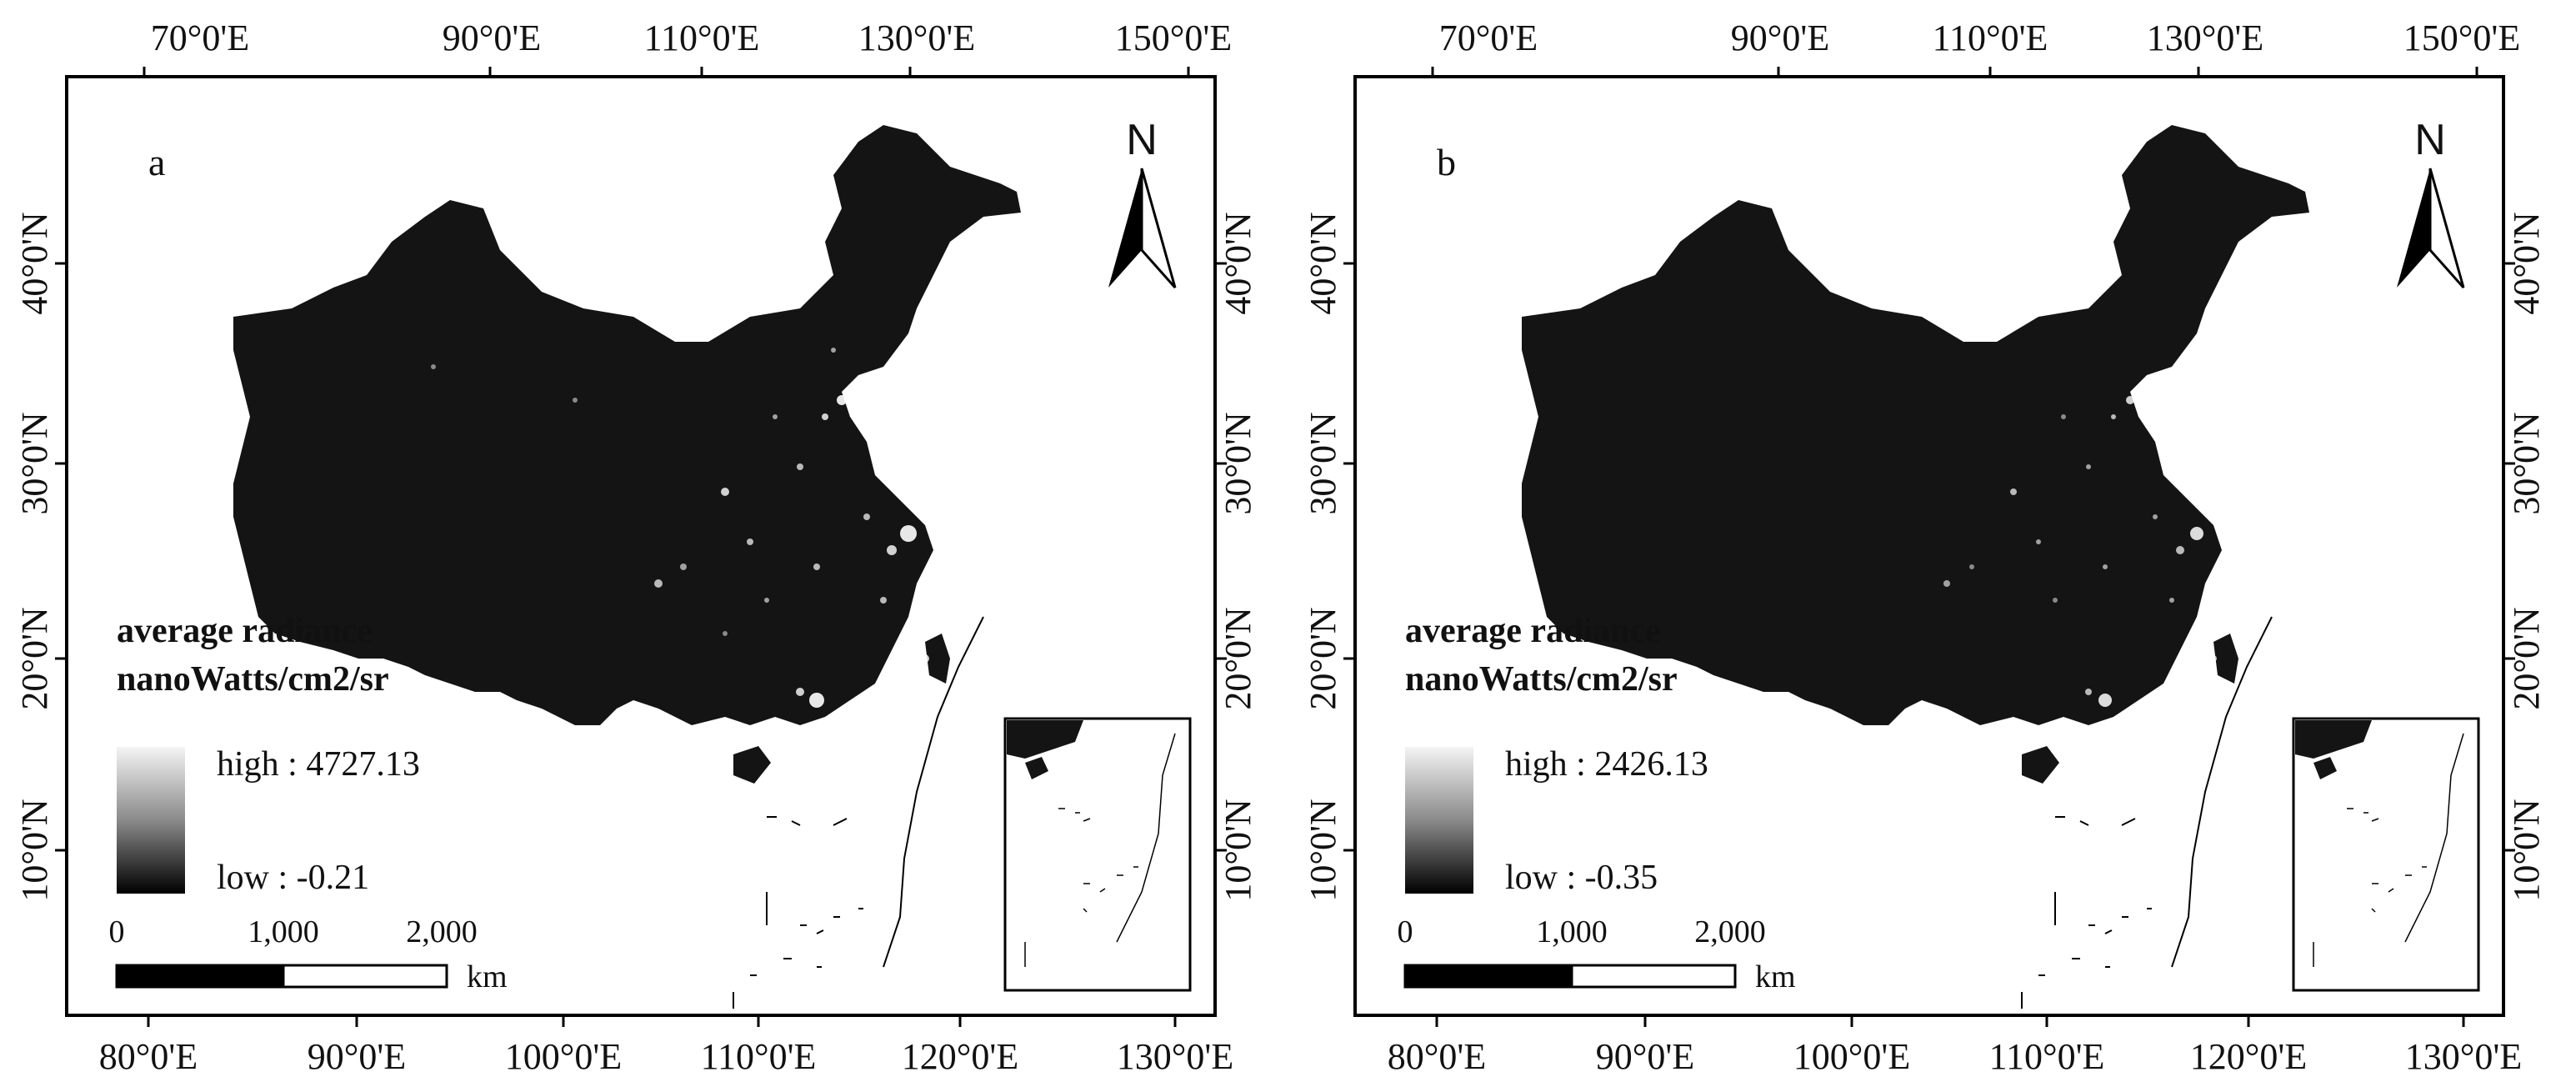  What do you see at coordinates (156, 162) in the screenshot?
I see `panel-letter: a` at bounding box center [156, 162].